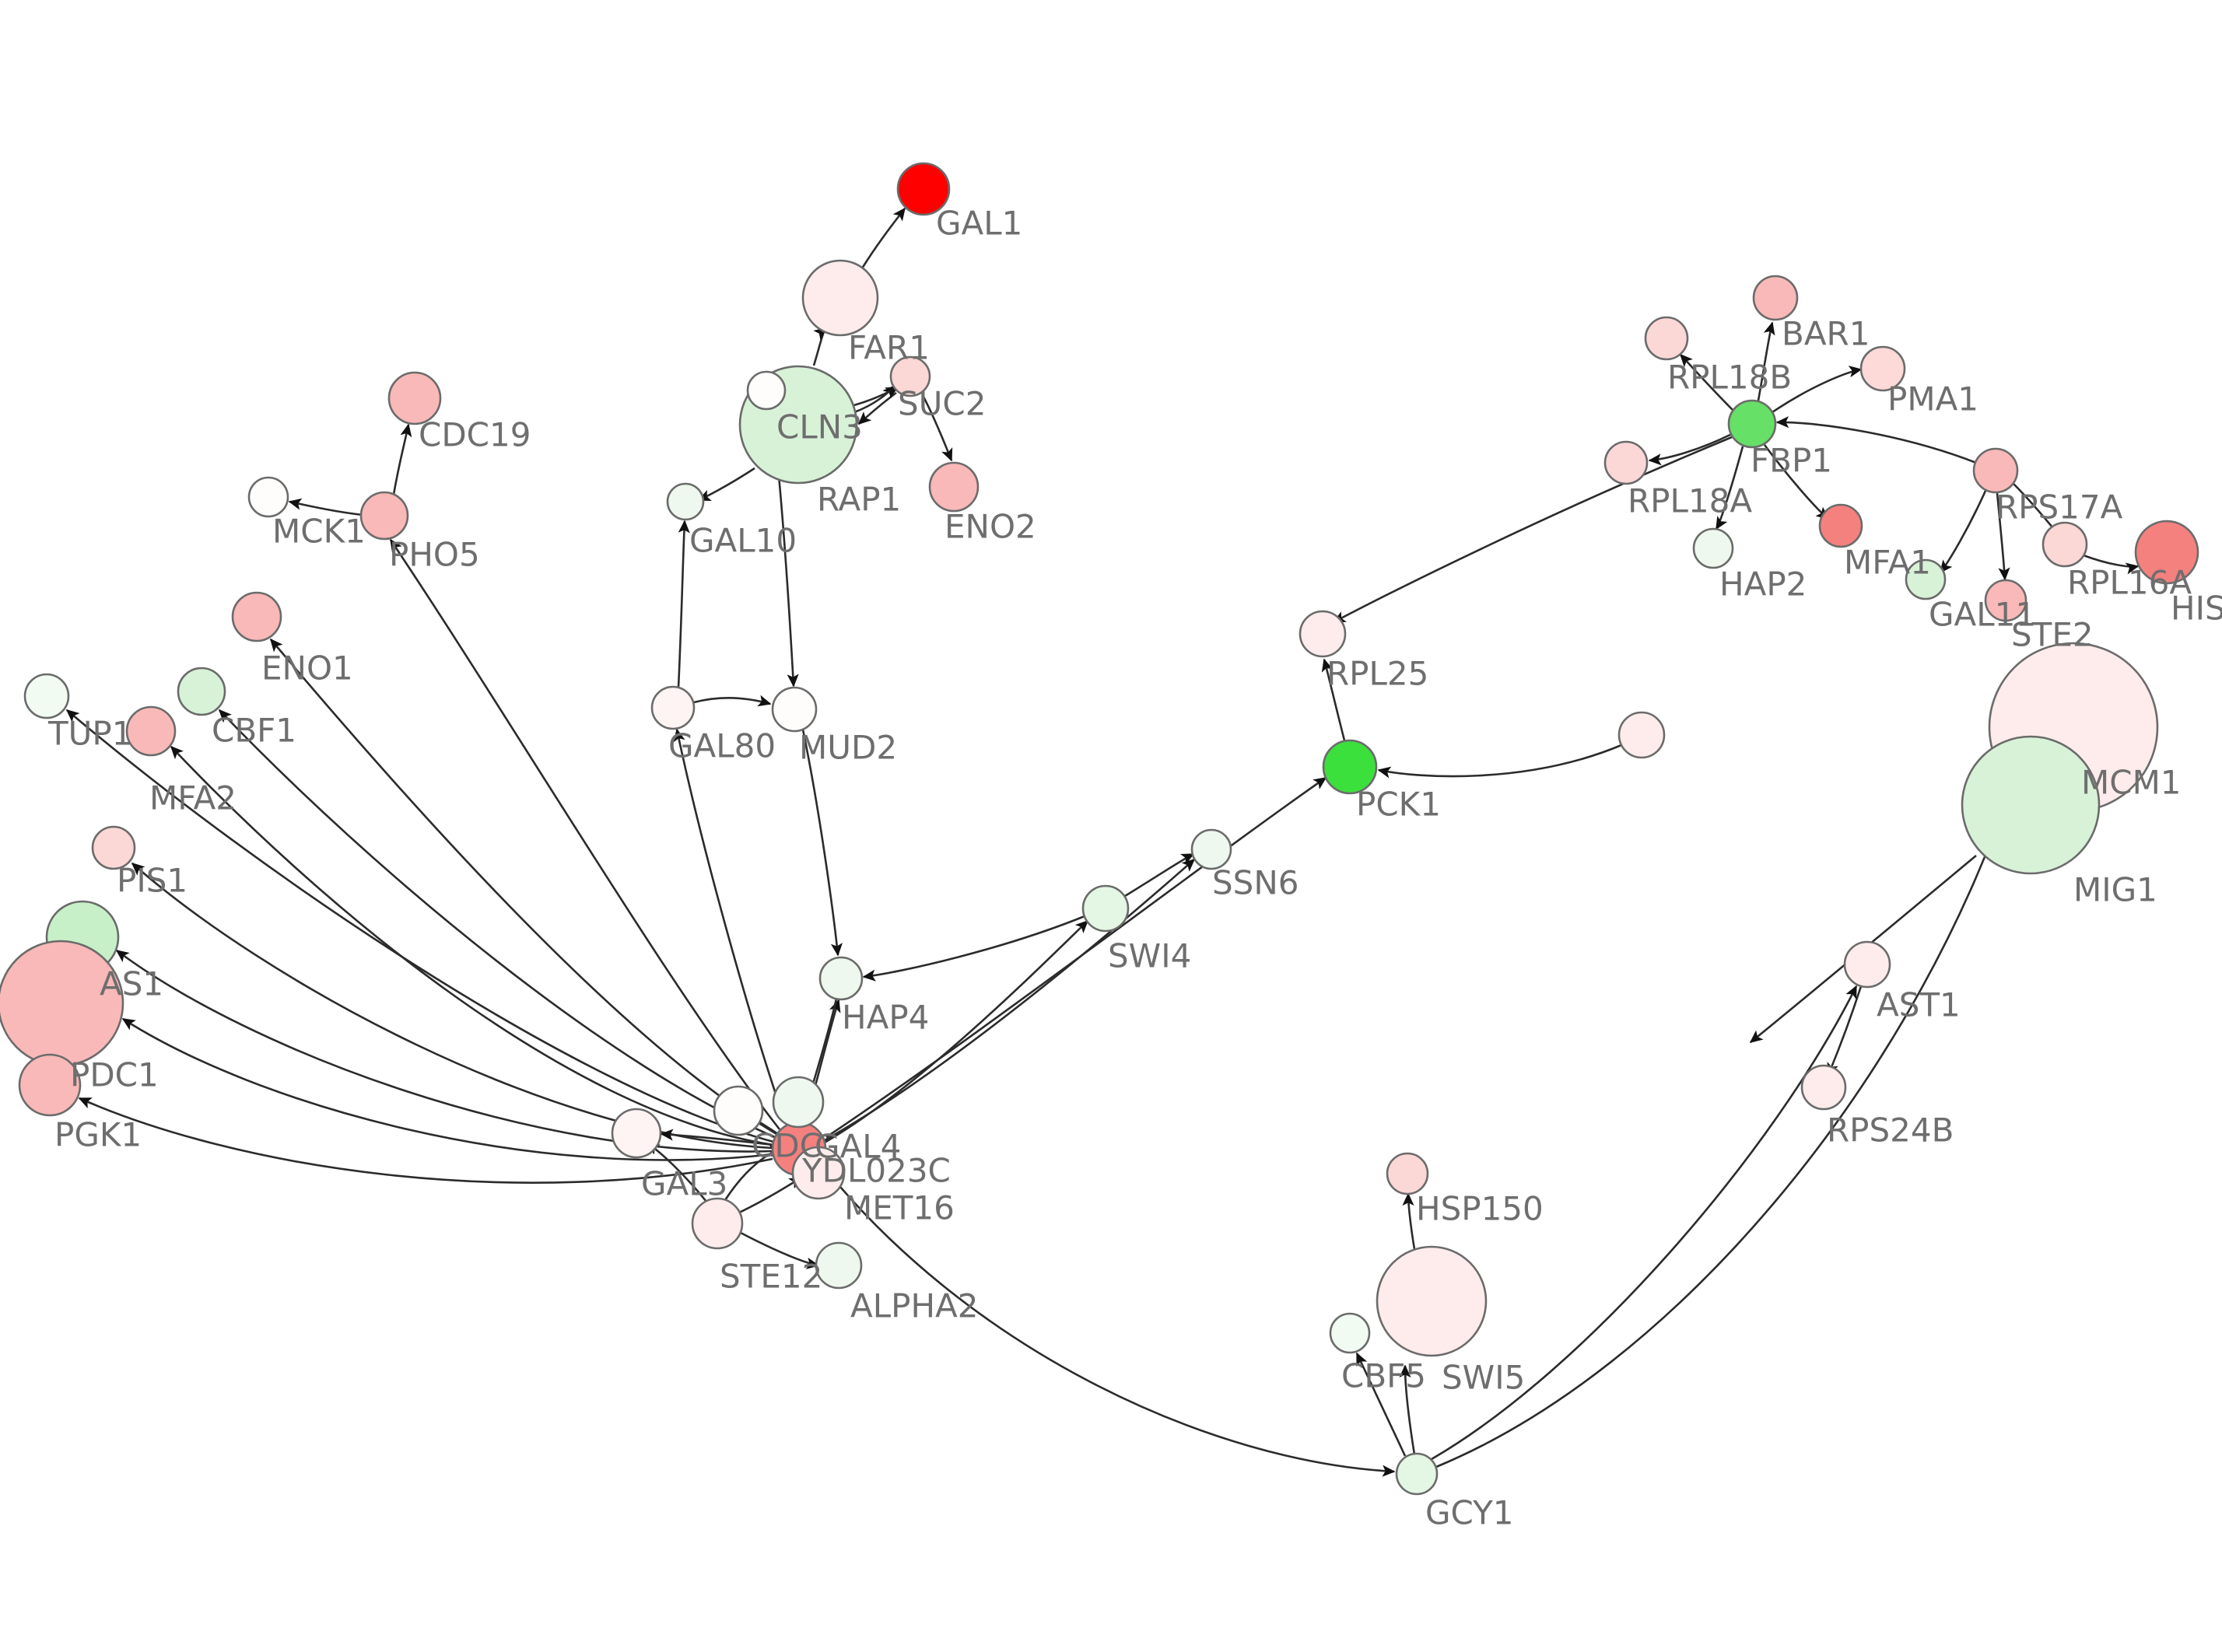 The image size is (2222, 1652). What do you see at coordinates (636, 1133) in the screenshot?
I see `node-gal3` at bounding box center [636, 1133].